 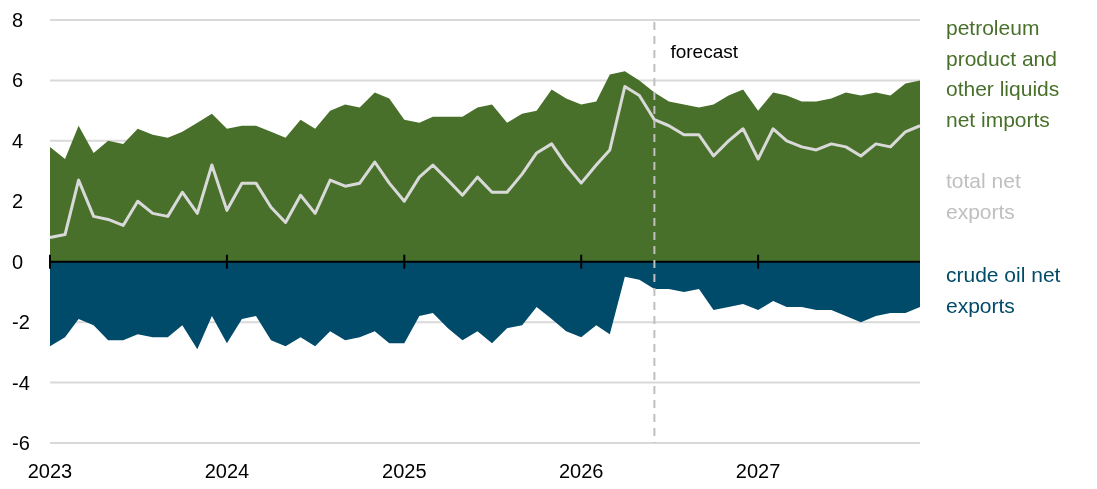 I want to click on y-tick-label: 8, so click(x=18, y=20).